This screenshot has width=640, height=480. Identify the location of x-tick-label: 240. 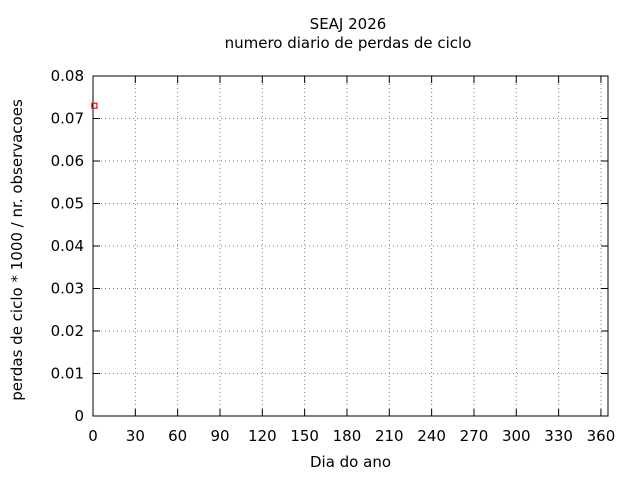
(431, 436).